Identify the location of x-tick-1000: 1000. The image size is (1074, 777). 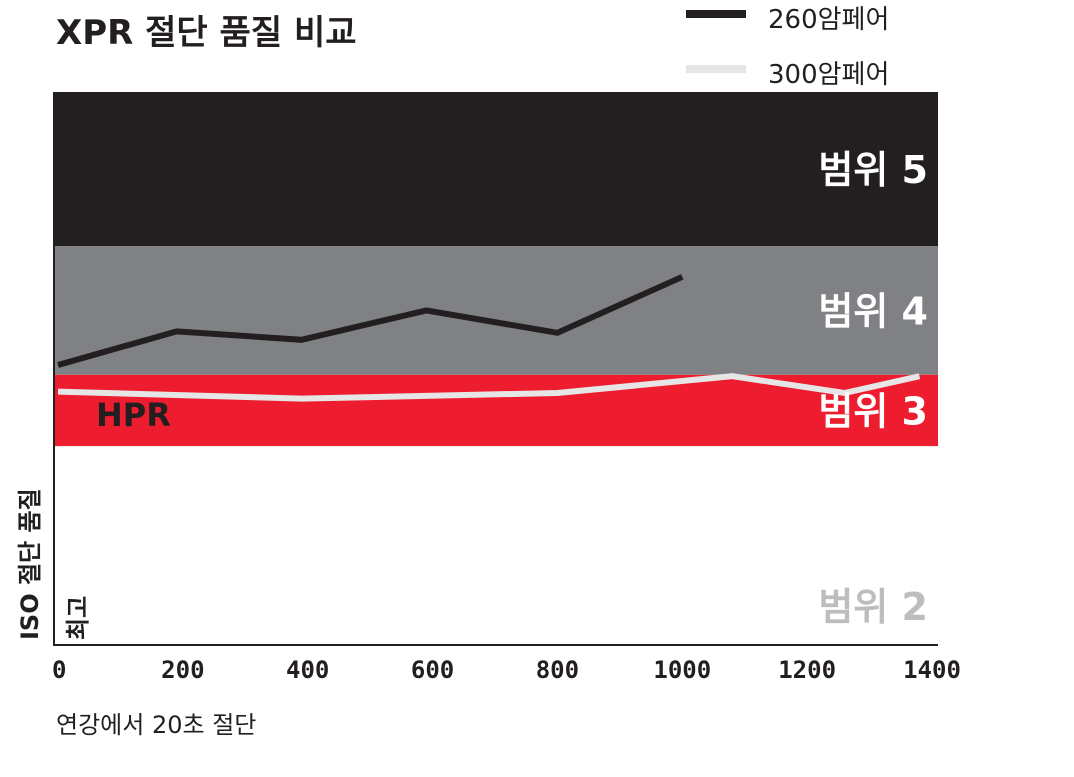
(682, 670).